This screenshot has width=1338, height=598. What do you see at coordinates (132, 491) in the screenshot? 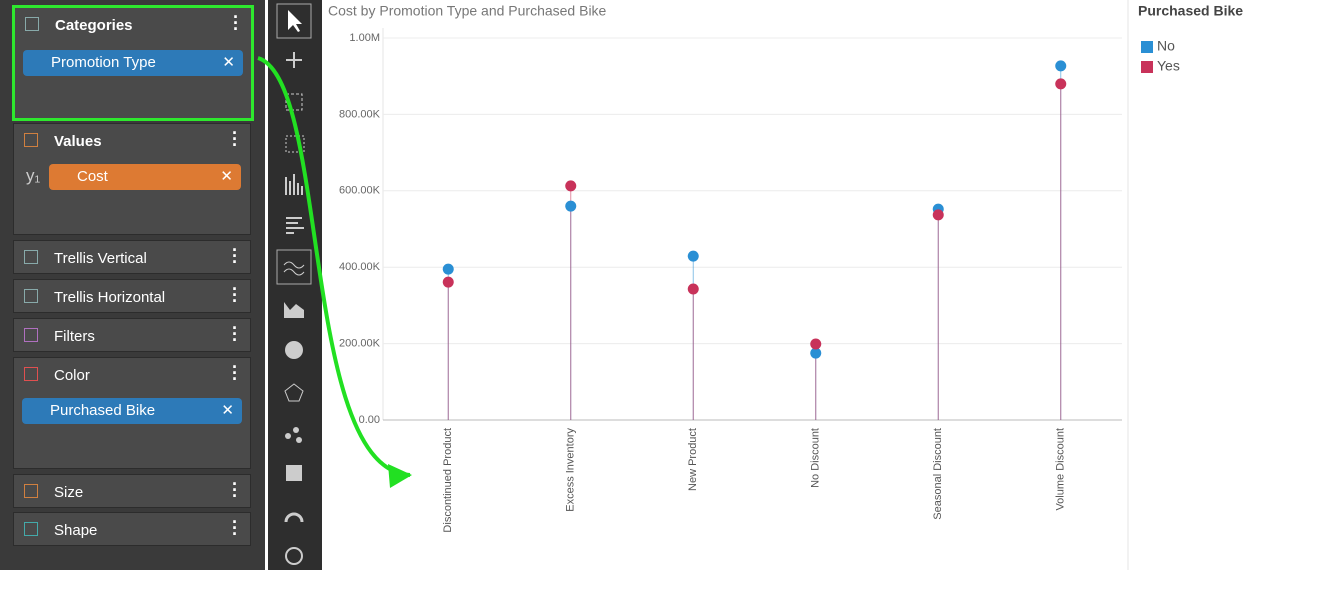
I see `section: Size · · ·` at bounding box center [132, 491].